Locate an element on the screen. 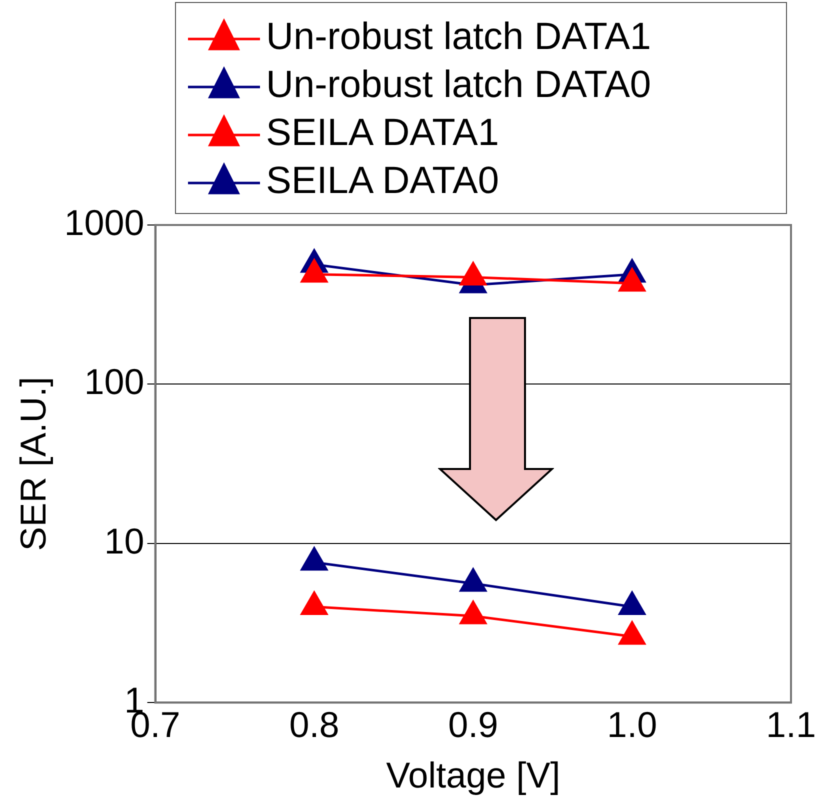 This screenshot has height=807, width=825. y-axis-title: SER [A.U.] is located at coordinates (33, 463).